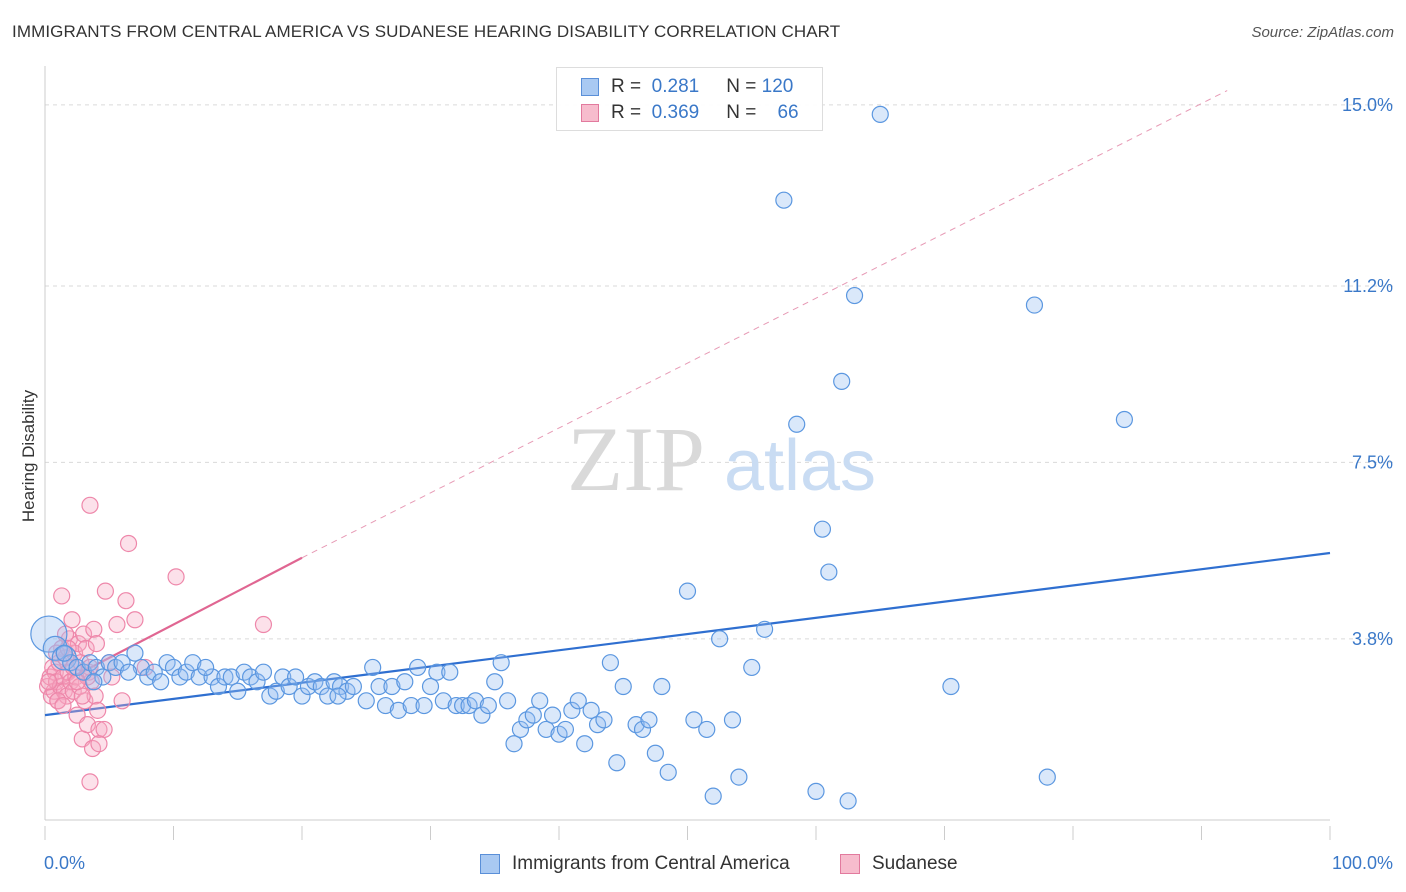  What do you see at coordinates (1368, 286) in the screenshot?
I see `y-tick-label: 11.2%` at bounding box center [1368, 286].